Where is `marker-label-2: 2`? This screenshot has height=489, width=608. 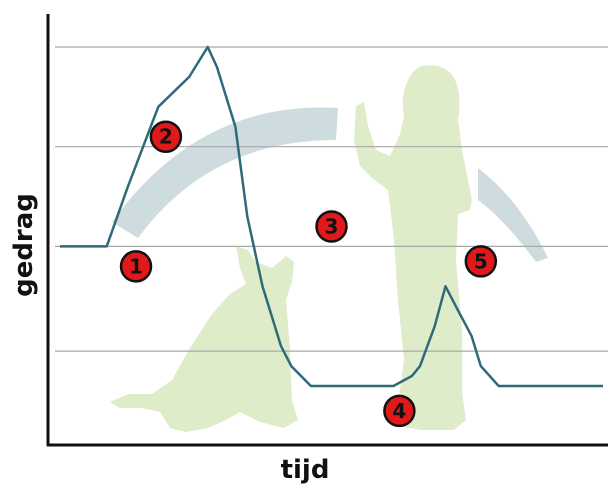
marker-label-2: 2 is located at coordinates (166, 137).